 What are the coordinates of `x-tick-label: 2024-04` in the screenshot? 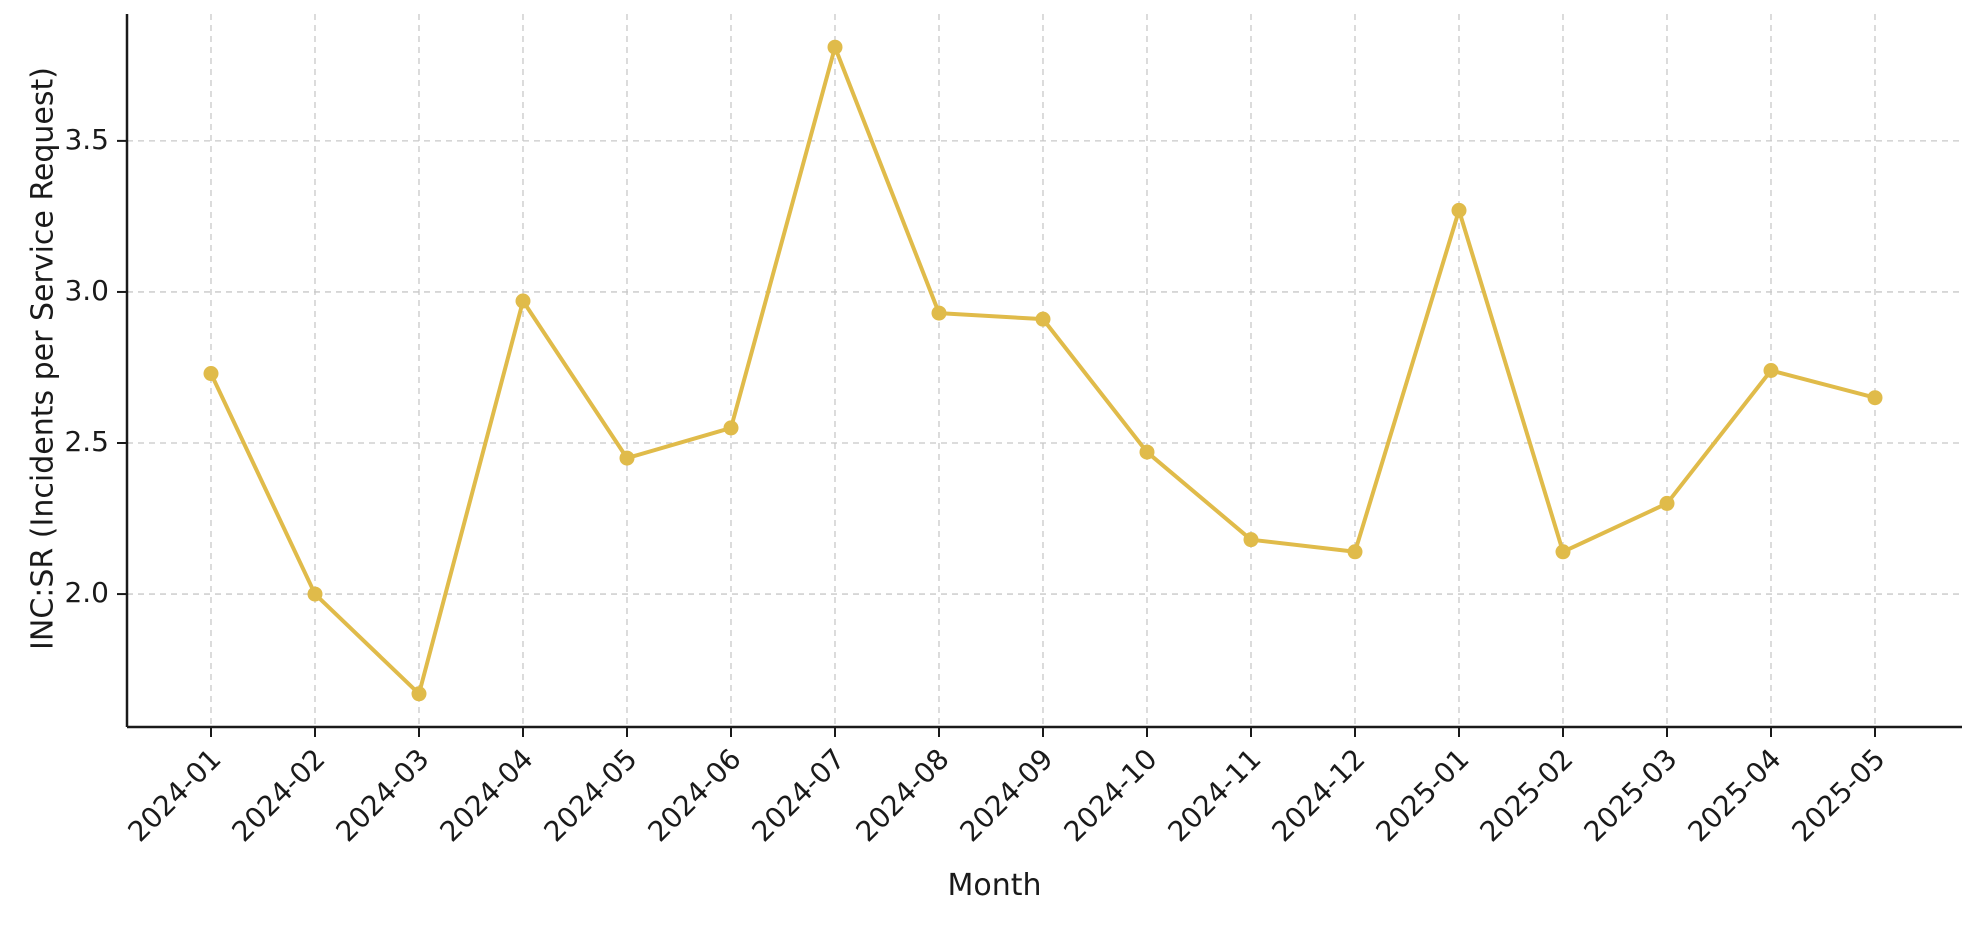 It's located at (487, 795).